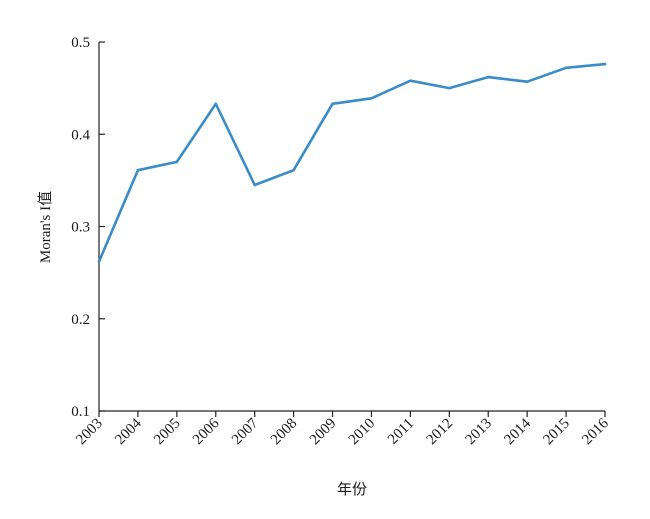 This screenshot has height=519, width=650. I want to click on x-tick-label: 2005, so click(167, 432).